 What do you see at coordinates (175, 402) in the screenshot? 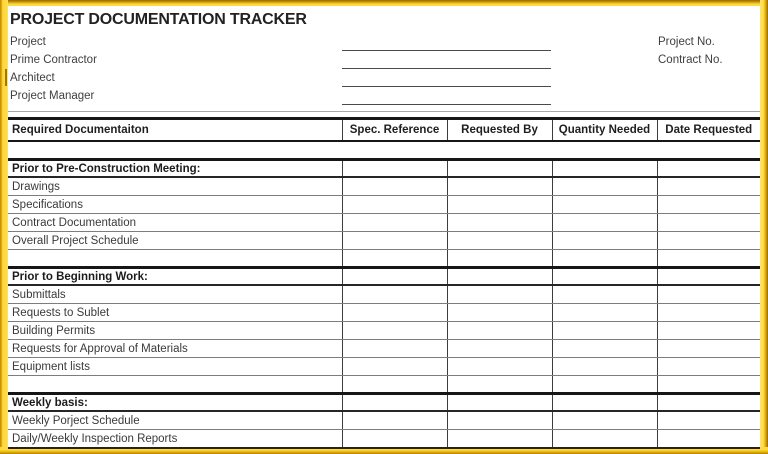
I see `section-heading: Weekly basis:` at bounding box center [175, 402].